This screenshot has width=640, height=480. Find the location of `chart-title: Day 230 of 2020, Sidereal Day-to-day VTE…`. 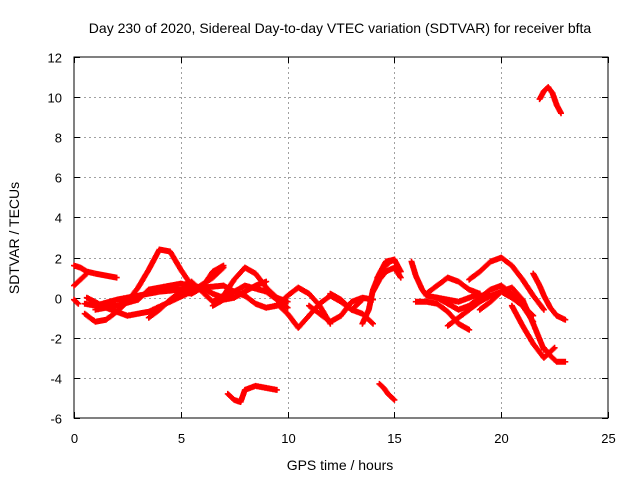

chart-title: Day 230 of 2020, Sidereal Day-to-day VTE… is located at coordinates (340, 28).